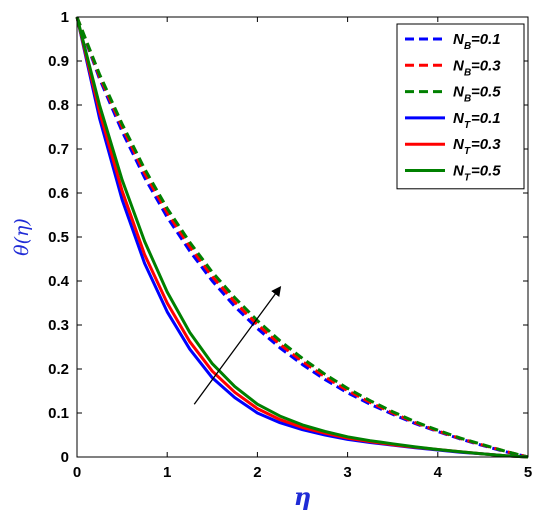 Image resolution: width=550 pixels, height=518 pixels. Describe the element at coordinates (58, 325) in the screenshot. I see `y-tick-label: 0.3` at that location.